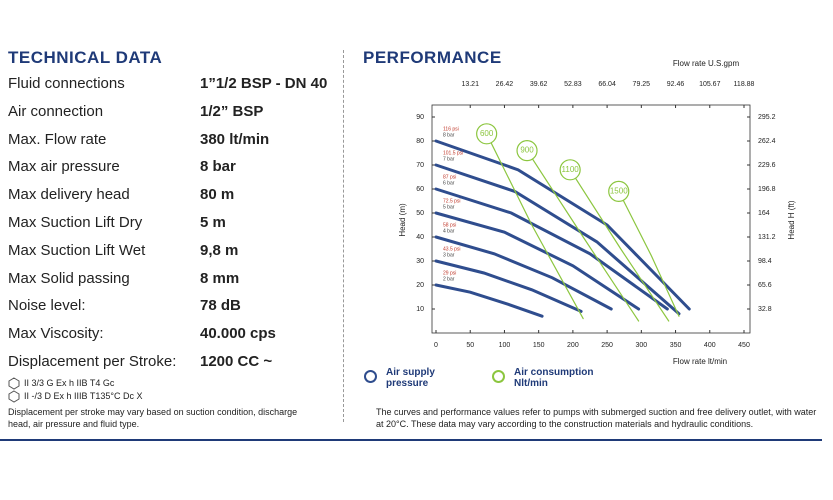  Describe the element at coordinates (14, 390) in the screenshot. I see `atex-icons` at that location.